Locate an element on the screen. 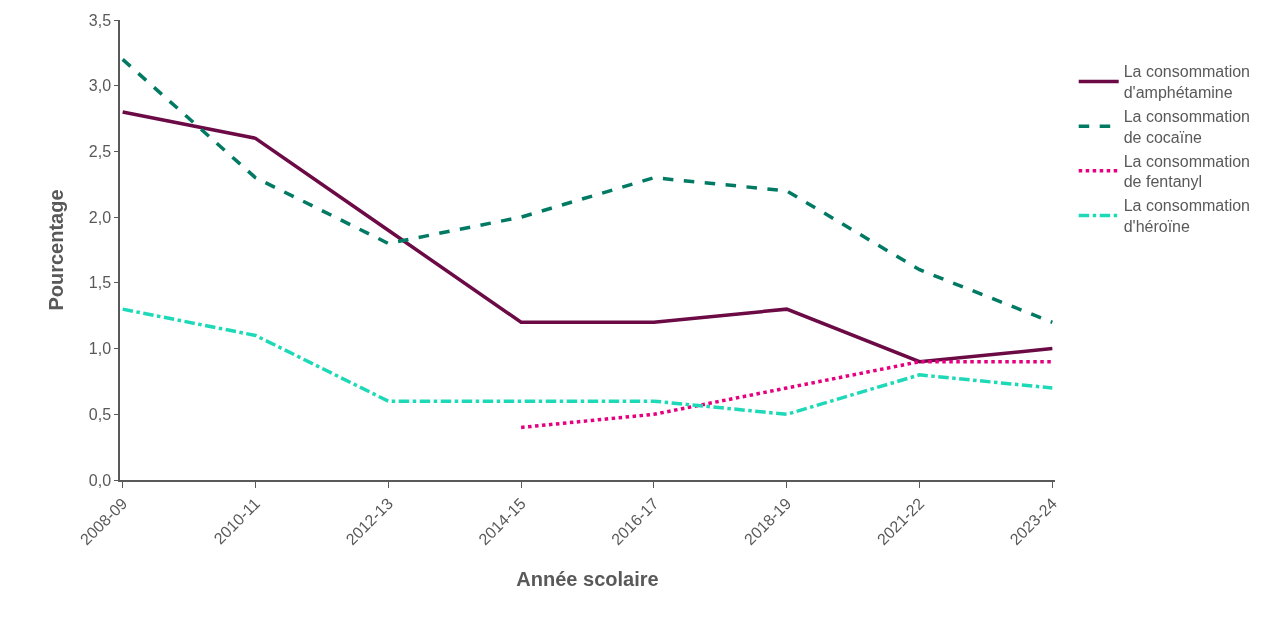 The height and width of the screenshot is (626, 1270). line-series is located at coordinates (587, 362).